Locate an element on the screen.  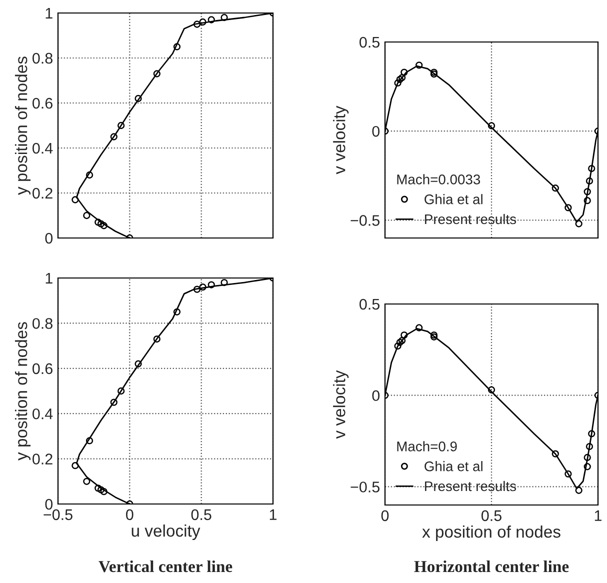
legend-title: Mach=0.0033 is located at coordinates (438, 179).